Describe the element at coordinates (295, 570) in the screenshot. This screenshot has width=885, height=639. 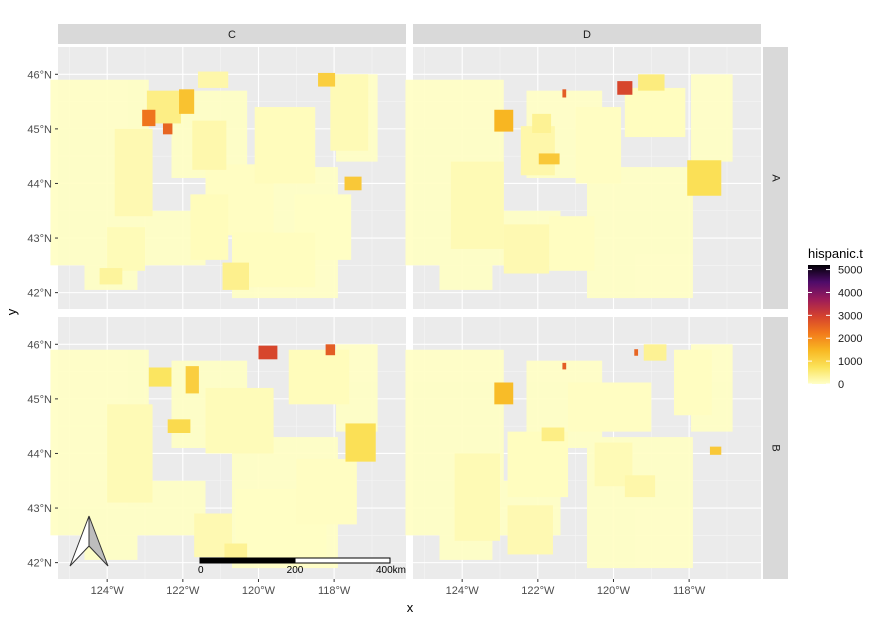
I see `scale-bar-label: 200` at that location.